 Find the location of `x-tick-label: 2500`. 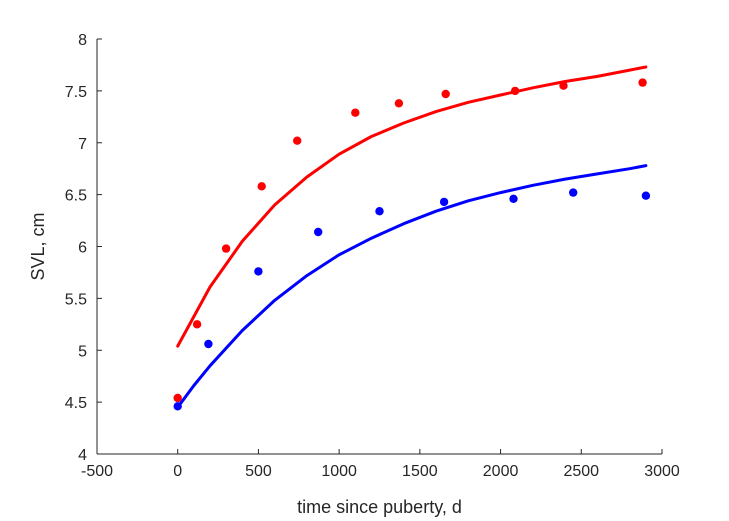

x-tick-label: 2500 is located at coordinates (581, 471).